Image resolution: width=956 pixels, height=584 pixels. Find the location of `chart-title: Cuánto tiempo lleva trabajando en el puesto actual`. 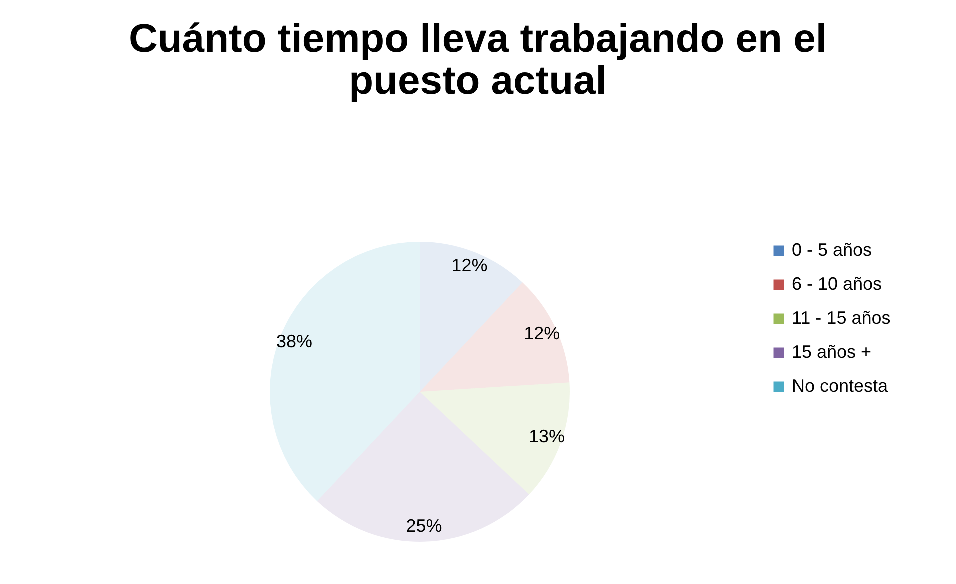

chart-title: Cuánto tiempo lleva trabajando en el puesto actual is located at coordinates (478, 60).